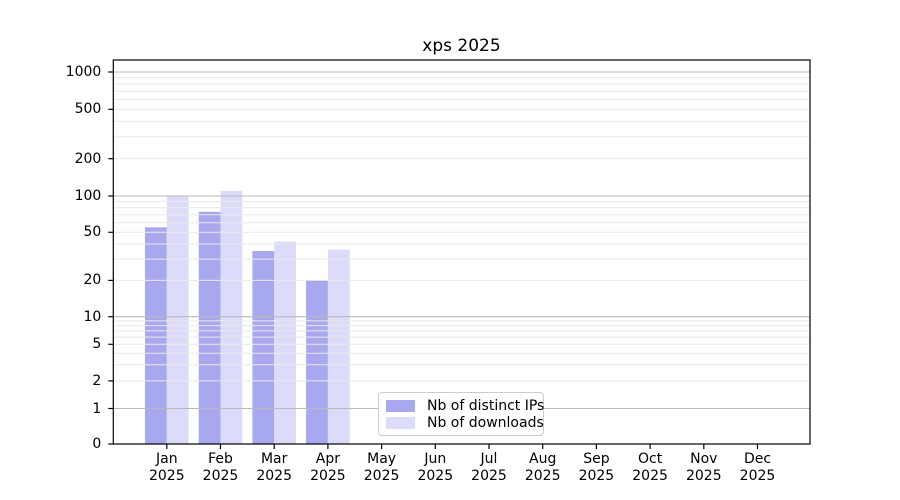 This screenshot has width=900, height=500. I want to click on legend: Nb of distinct IPs Nb of downloads, so click(461, 414).